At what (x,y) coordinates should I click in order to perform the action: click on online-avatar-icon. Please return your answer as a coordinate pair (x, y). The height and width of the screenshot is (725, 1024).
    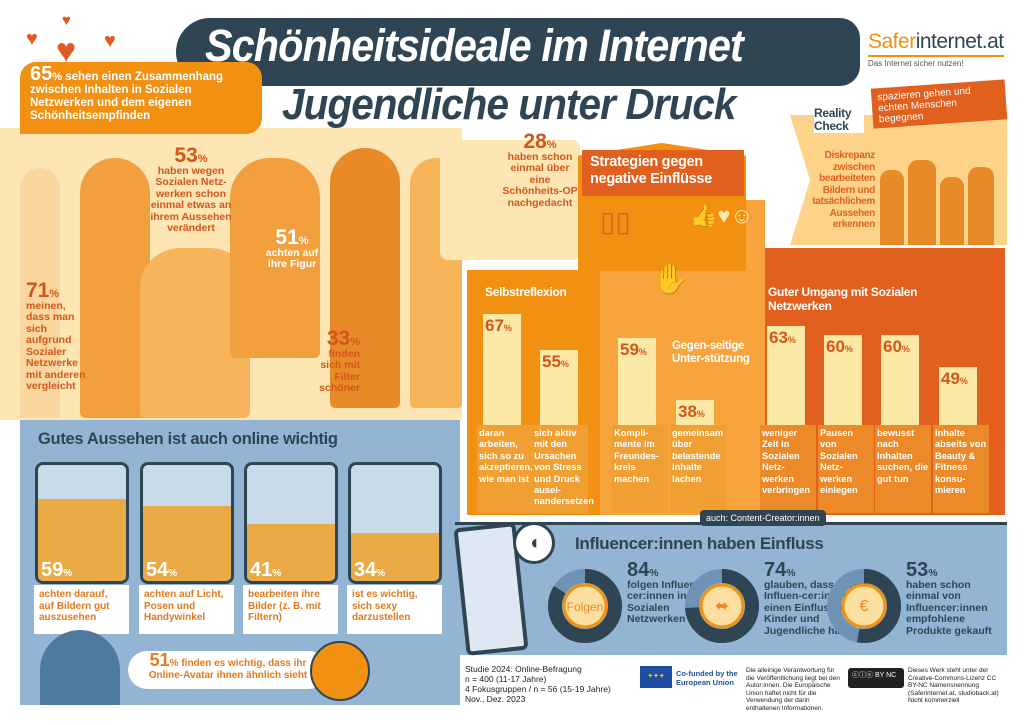
    Looking at the image, I should click on (340, 671).